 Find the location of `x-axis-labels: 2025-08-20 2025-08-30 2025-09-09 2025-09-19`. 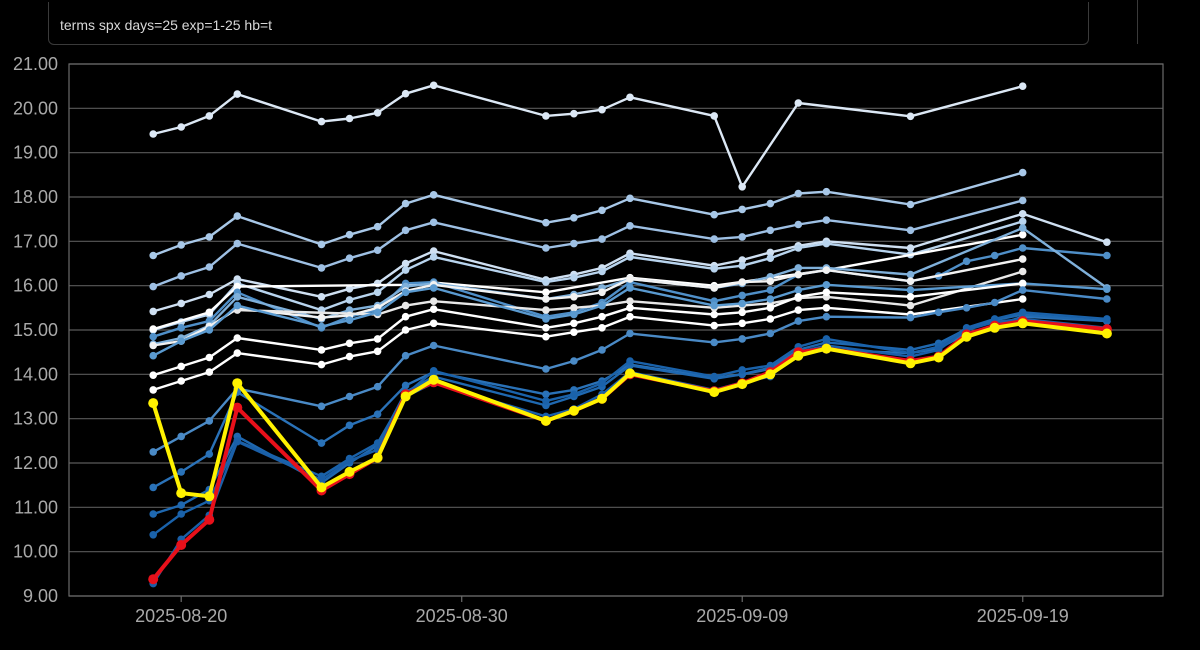

x-axis-labels: 2025-08-20 2025-08-30 2025-09-09 2025-09-19 is located at coordinates (602, 611).